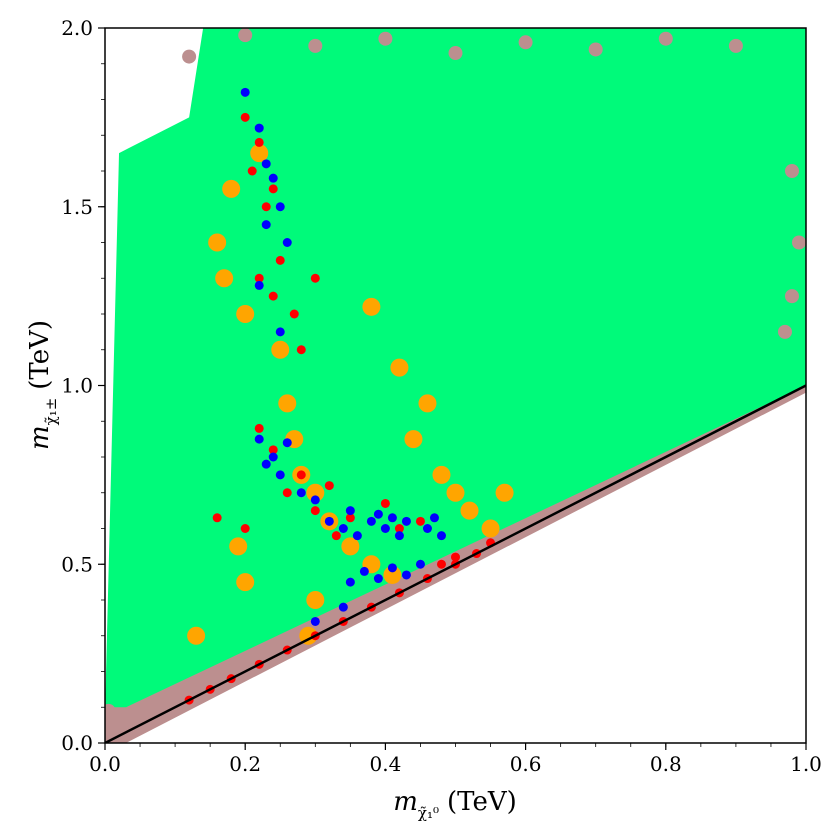  I want to click on x-tick-label-2: 0.4, so click(385, 764).